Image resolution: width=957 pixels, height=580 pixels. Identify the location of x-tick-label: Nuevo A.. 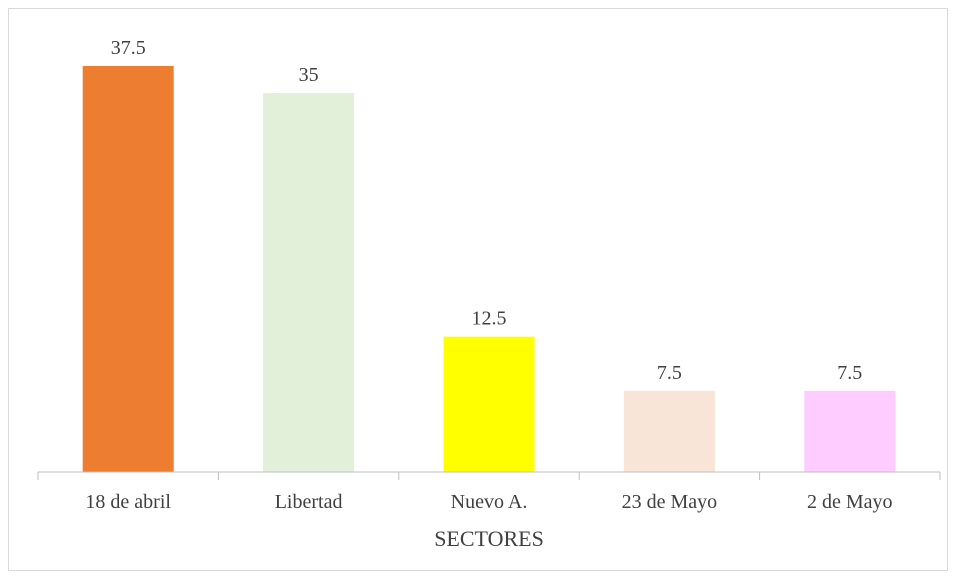
(489, 502).